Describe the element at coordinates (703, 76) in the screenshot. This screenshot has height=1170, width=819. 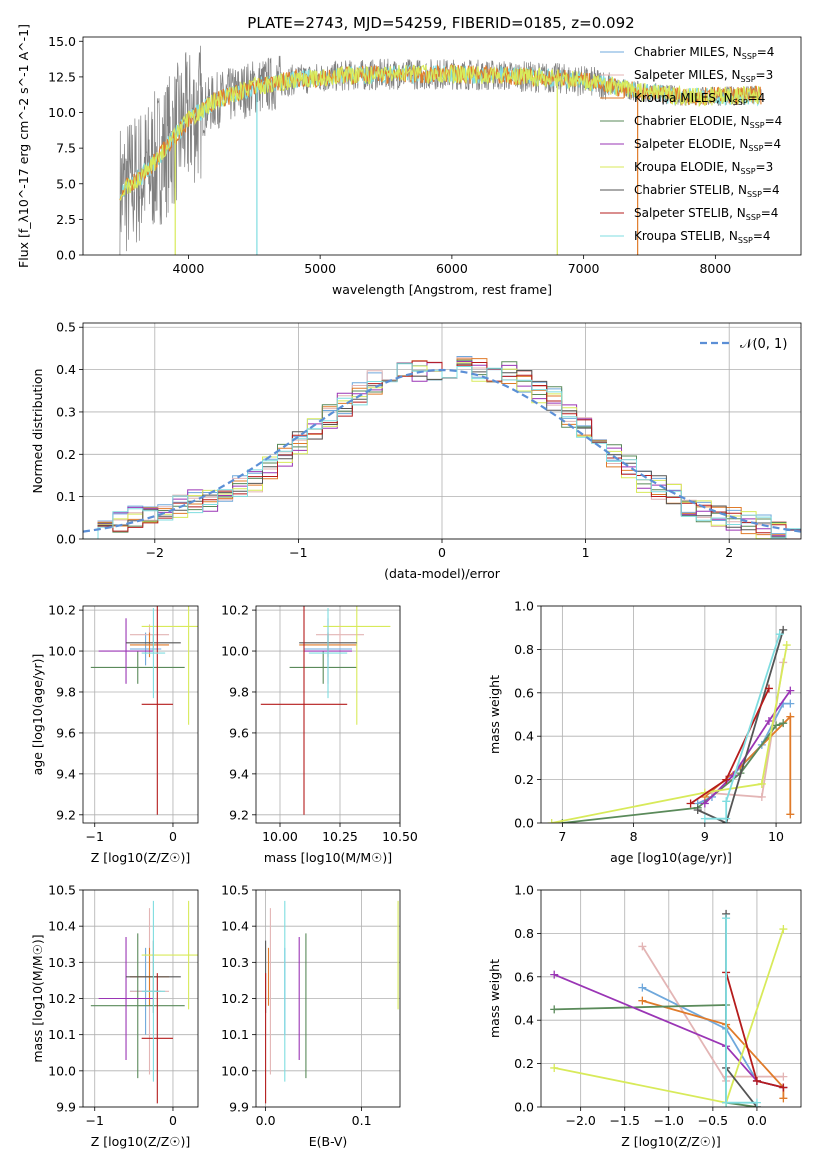
I see `legend-entry: Salpeter MILES, NSSP=3` at that location.